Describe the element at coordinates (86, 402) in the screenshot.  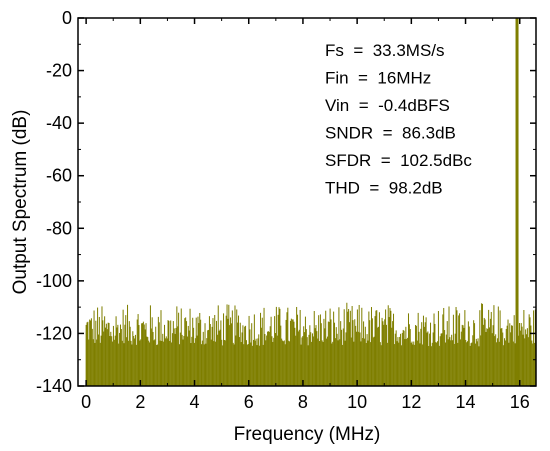
I see `x-tick-label: 0` at that location.